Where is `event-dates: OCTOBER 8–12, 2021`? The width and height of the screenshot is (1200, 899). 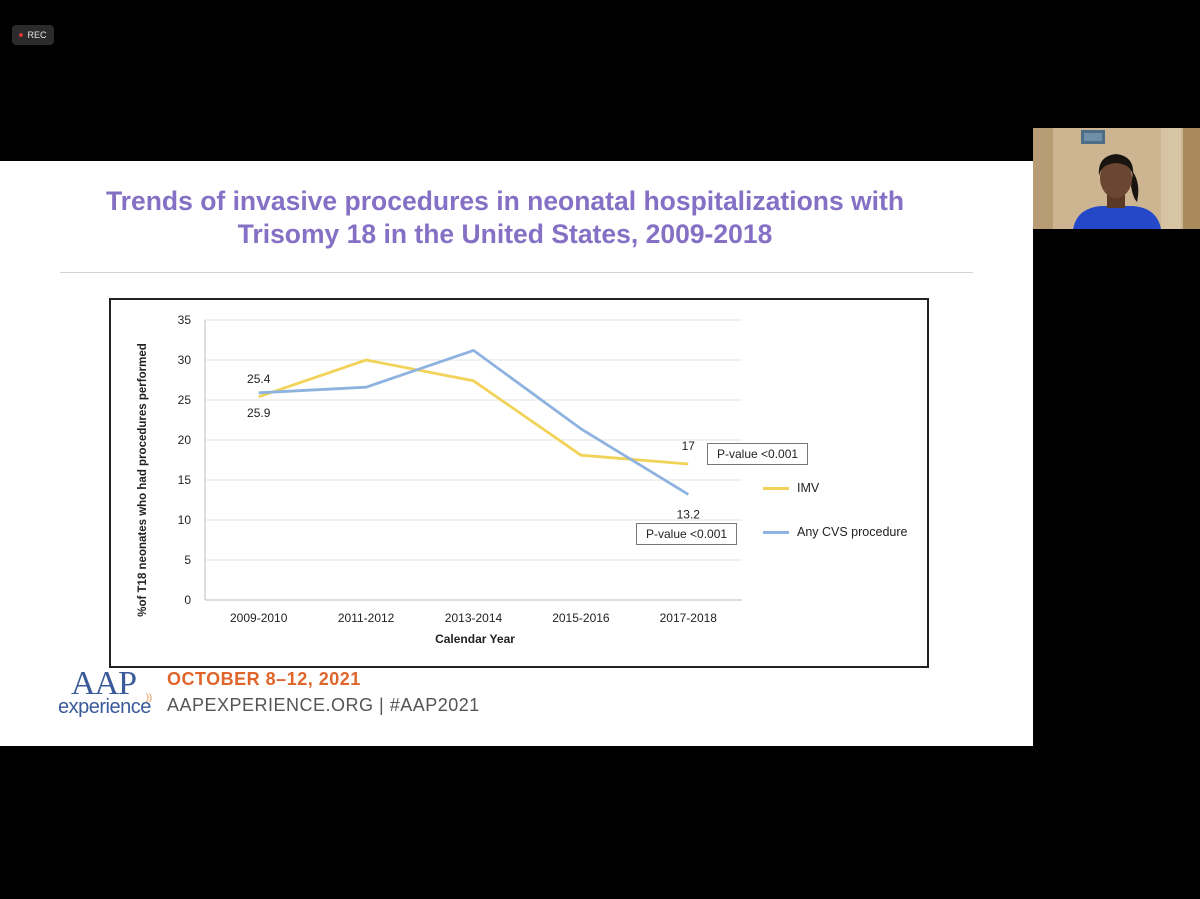
event-dates: OCTOBER 8–12, 2021 is located at coordinates (264, 679).